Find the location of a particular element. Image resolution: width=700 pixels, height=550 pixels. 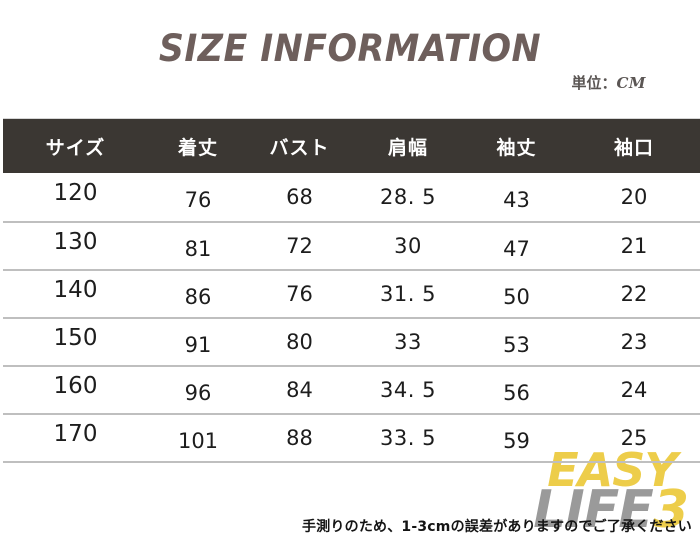

cell-shoulder: 33. 5 is located at coordinates (408, 438).